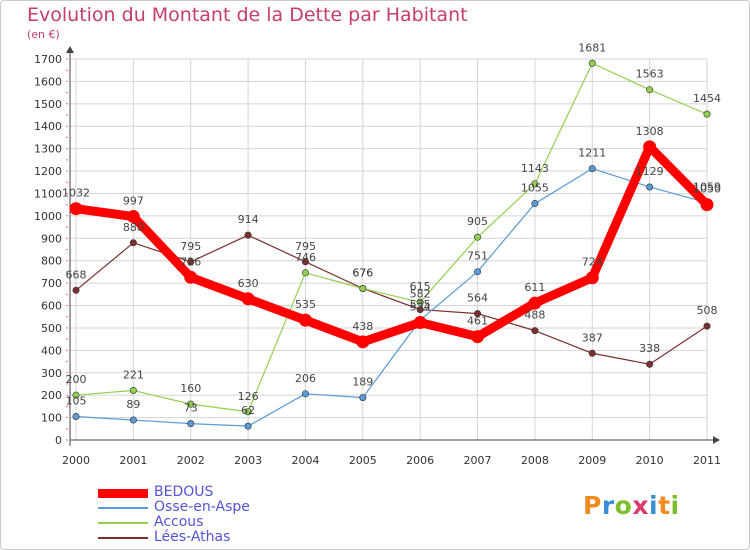  Describe the element at coordinates (592, 153) in the screenshot. I see `data-label-1: 1211` at that location.